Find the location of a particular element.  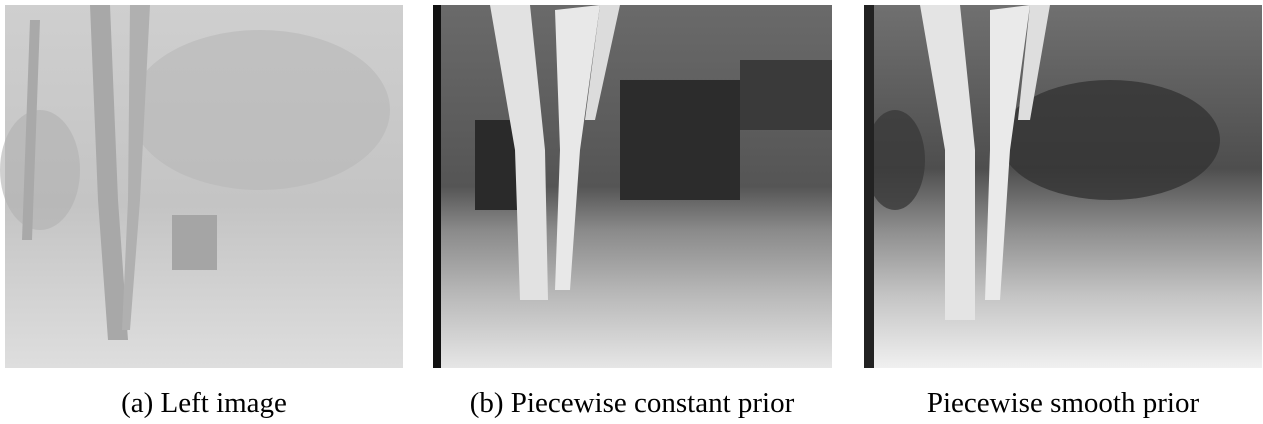

caption: (b) Piecewise constant prior is located at coordinates (632, 403).